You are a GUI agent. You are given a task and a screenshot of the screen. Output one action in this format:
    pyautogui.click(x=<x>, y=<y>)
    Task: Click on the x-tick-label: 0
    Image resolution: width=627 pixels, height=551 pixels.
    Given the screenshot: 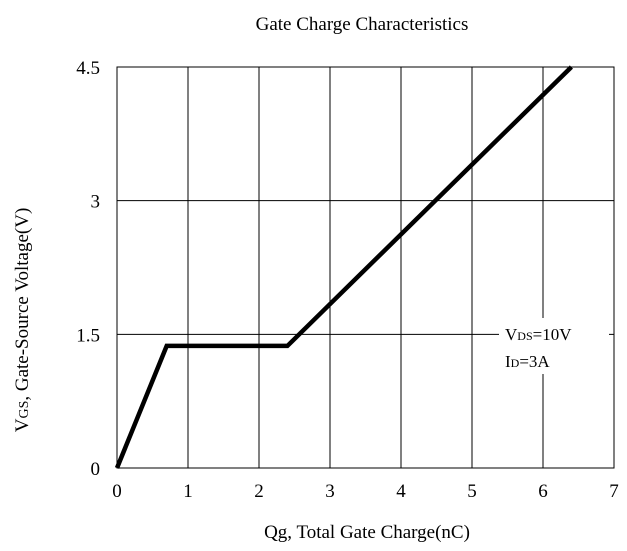 What is the action you would take?
    pyautogui.click(x=117, y=491)
    